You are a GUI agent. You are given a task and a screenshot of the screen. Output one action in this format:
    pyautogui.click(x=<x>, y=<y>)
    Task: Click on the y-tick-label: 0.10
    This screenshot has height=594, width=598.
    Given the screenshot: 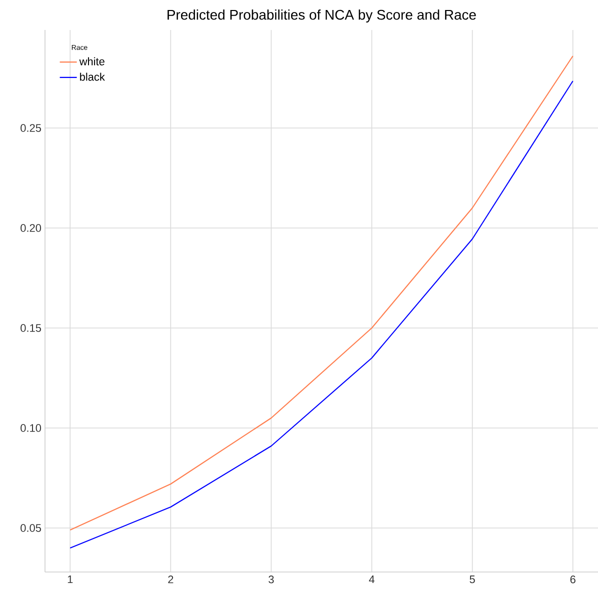 What is the action you would take?
    pyautogui.click(x=31, y=428)
    